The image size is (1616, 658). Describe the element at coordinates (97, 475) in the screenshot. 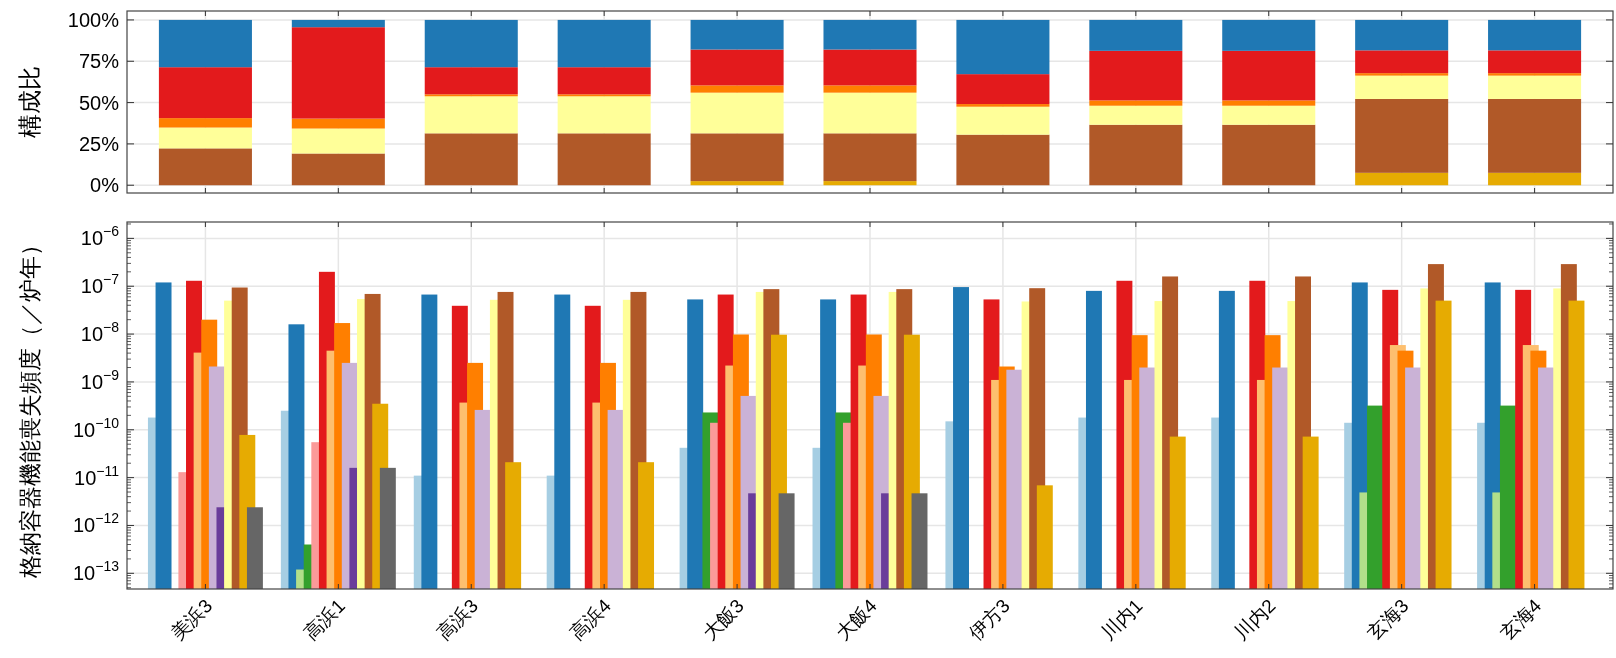

I see `y-tick-label: 10$^{−11}$` at that location.